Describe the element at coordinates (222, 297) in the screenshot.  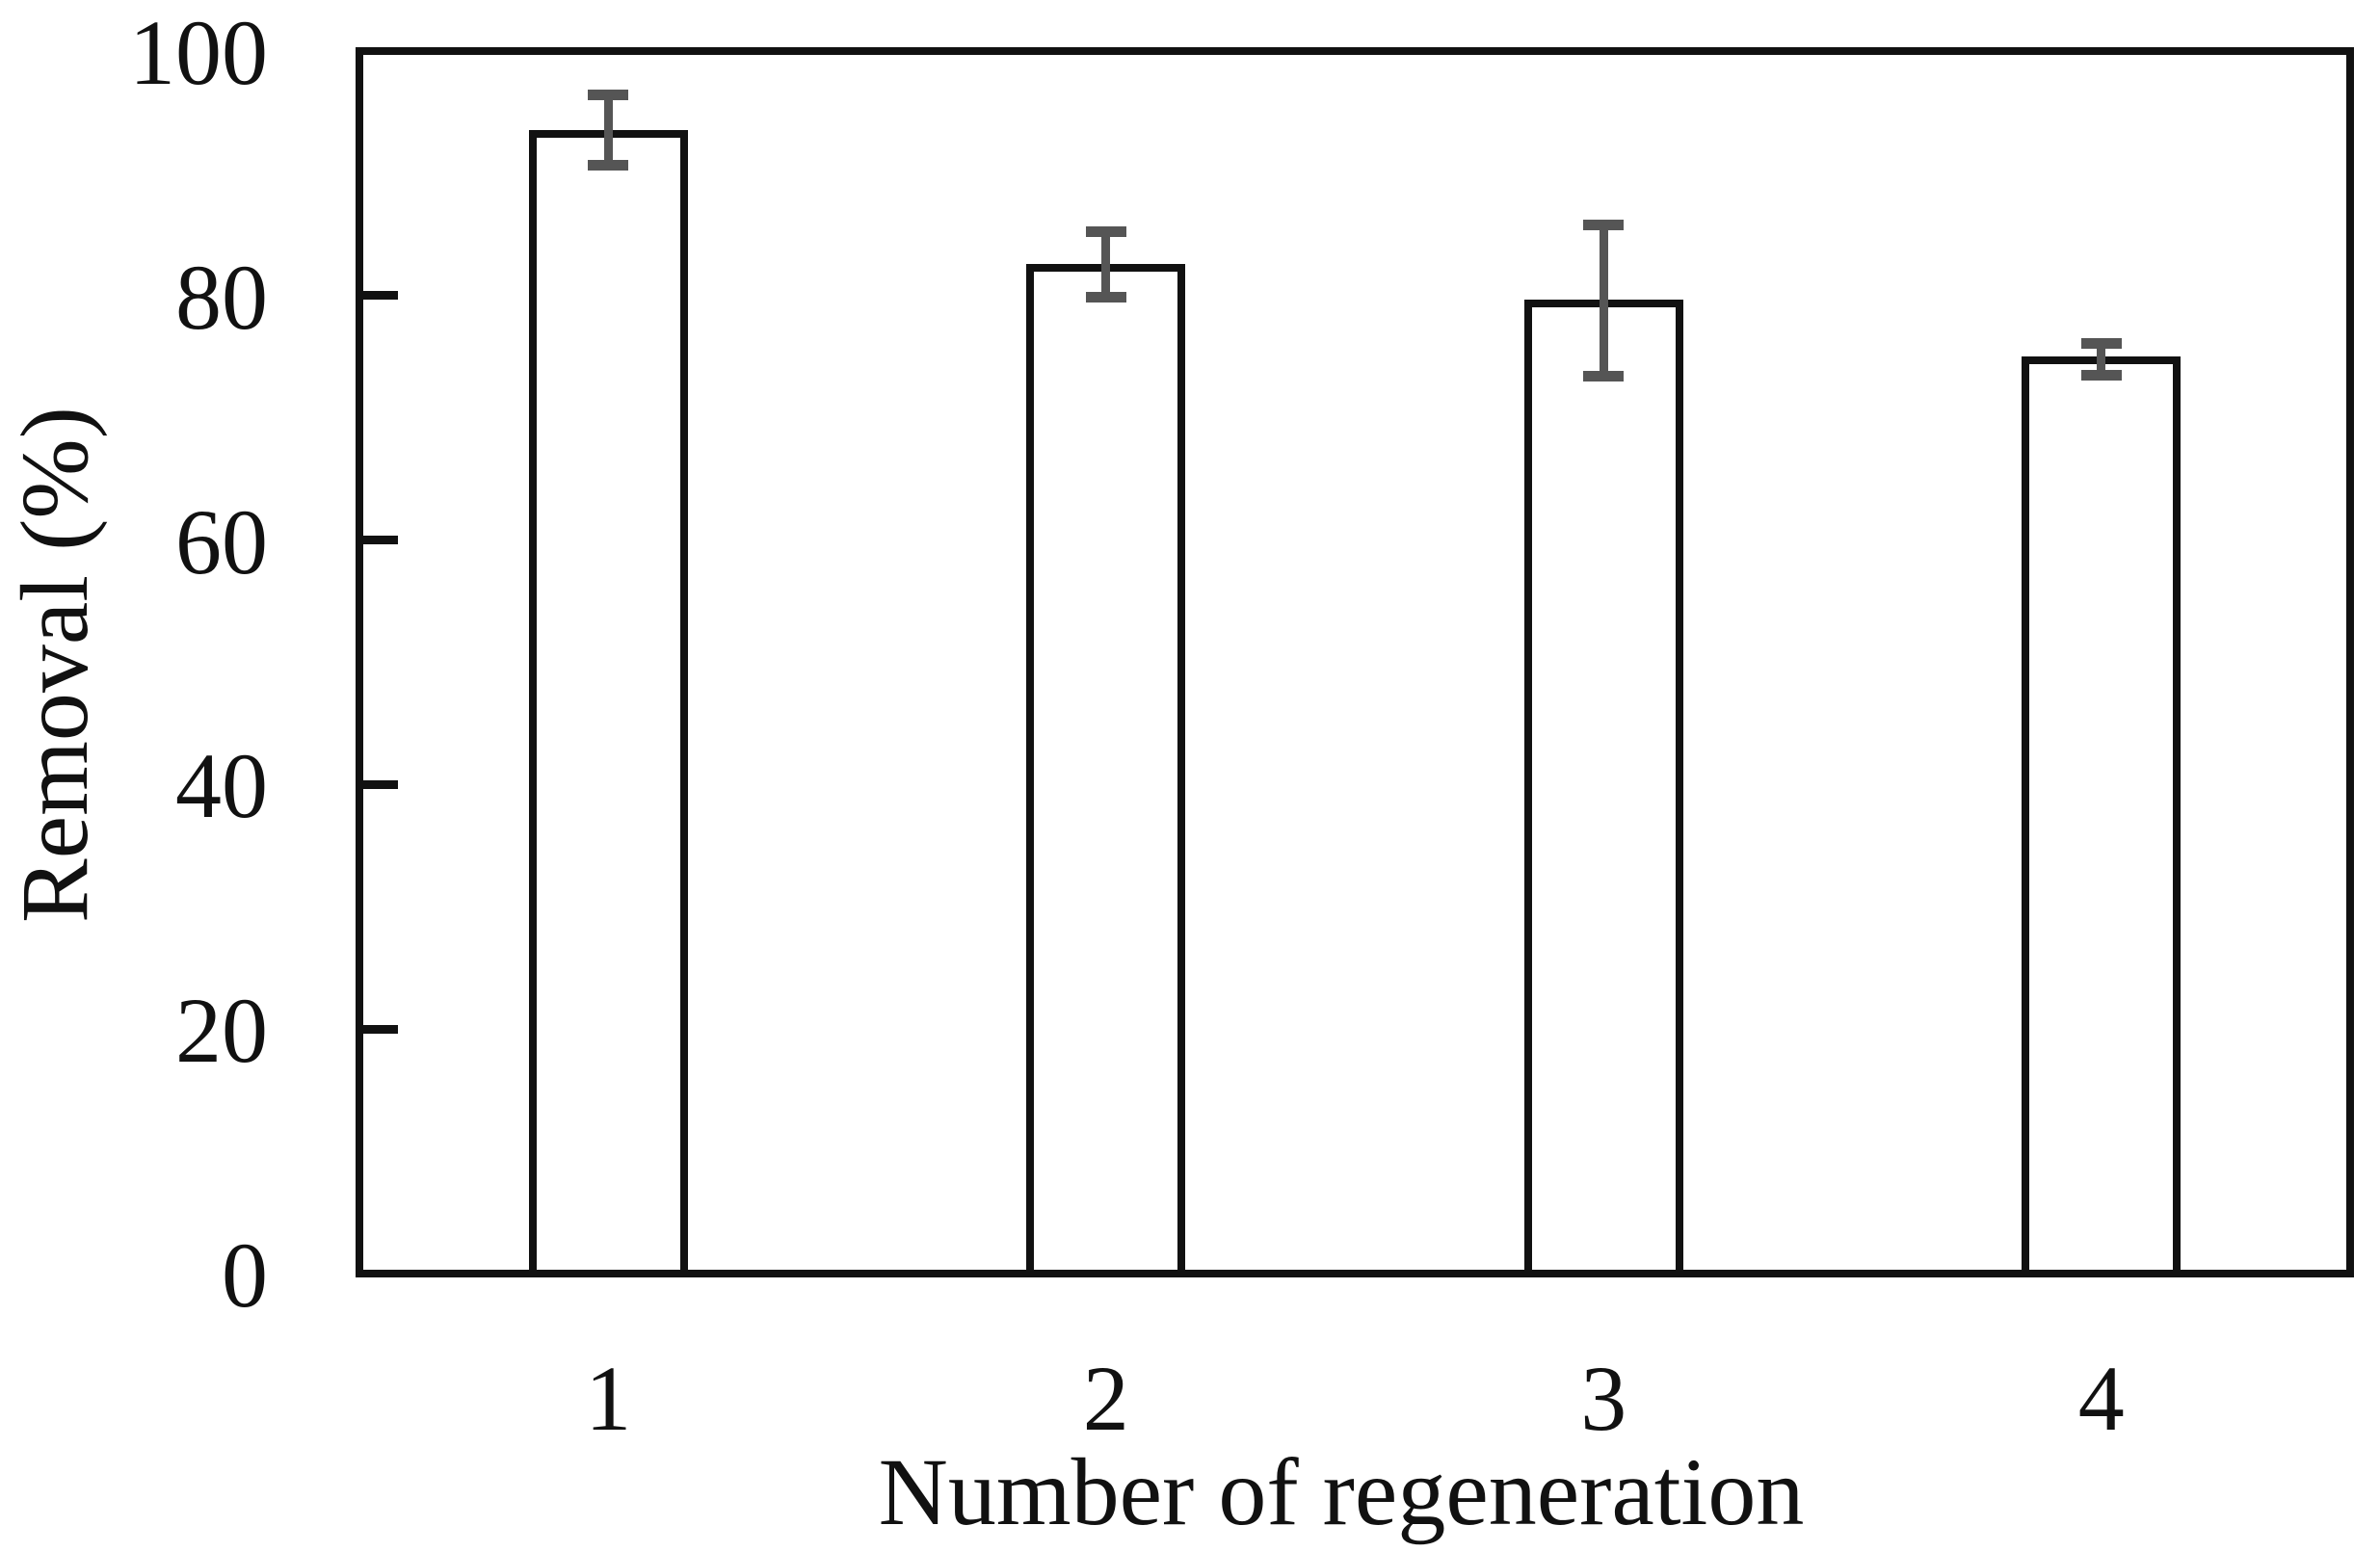
I see `y-tick-label: 80` at that location.